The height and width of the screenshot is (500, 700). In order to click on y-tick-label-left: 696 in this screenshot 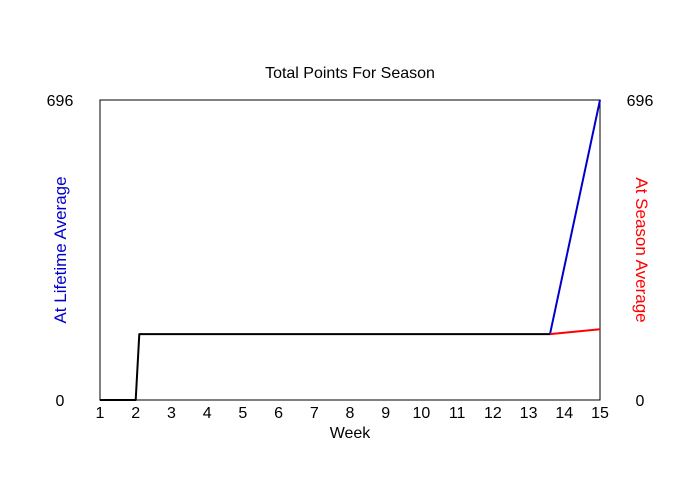, I will do `click(60, 101)`.